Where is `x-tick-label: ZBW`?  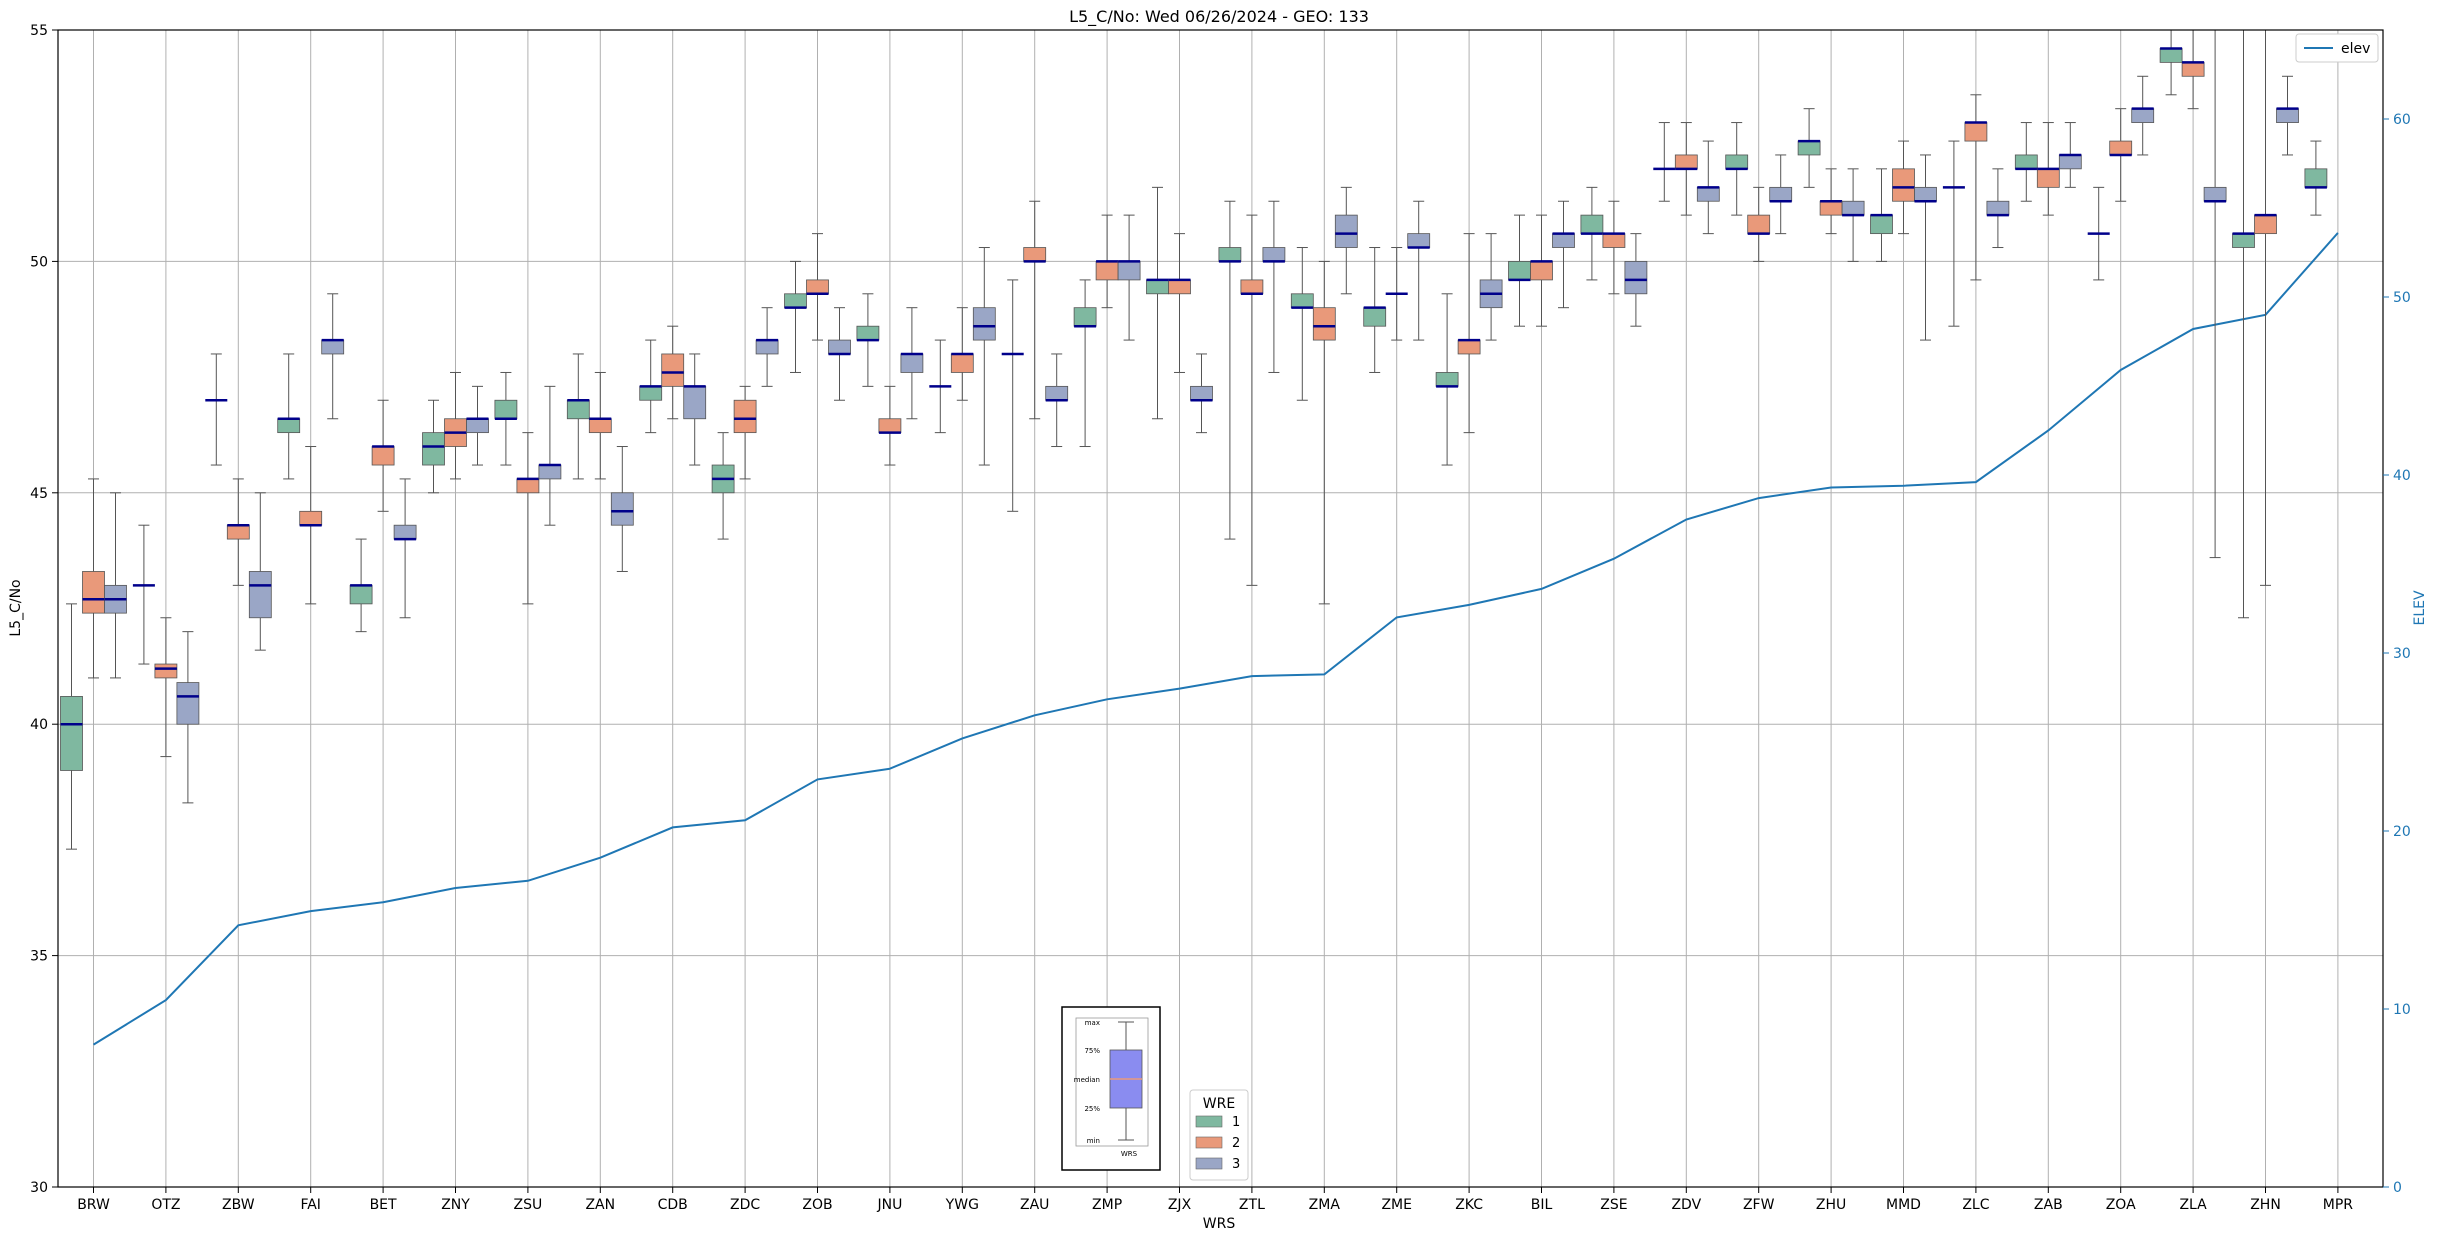
x-tick-label: ZBW is located at coordinates (238, 1205).